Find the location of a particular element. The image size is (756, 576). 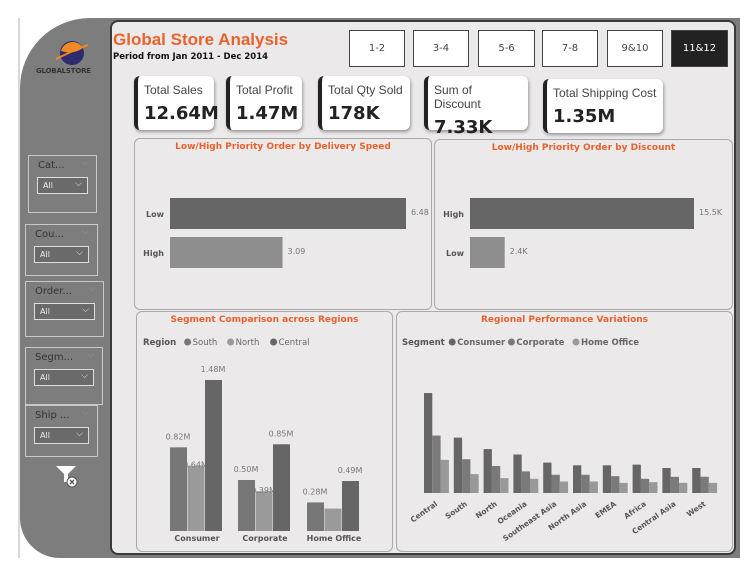

data-label: 1.48M is located at coordinates (213, 369).